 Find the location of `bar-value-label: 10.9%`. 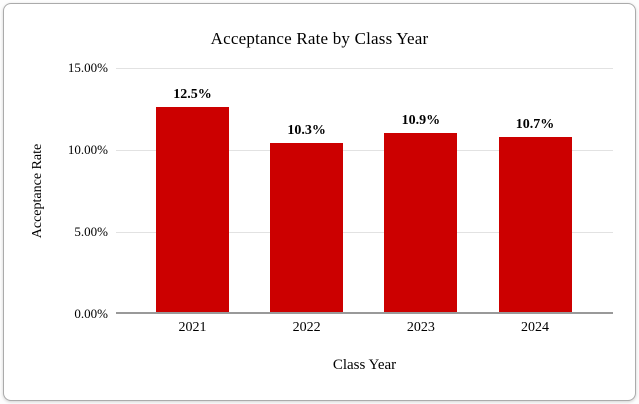

bar-value-label: 10.9% is located at coordinates (421, 121).